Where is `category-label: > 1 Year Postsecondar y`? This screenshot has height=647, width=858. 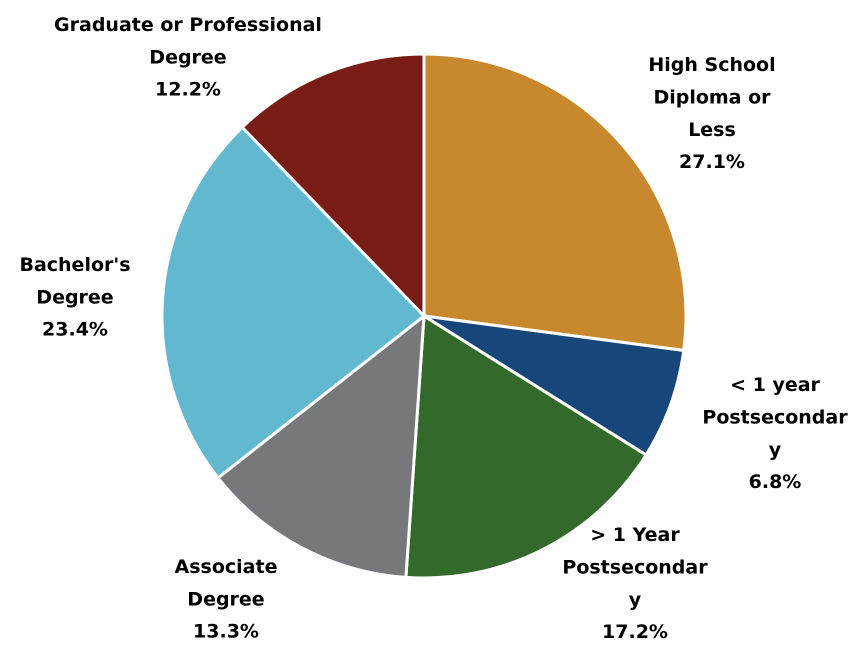
category-label: > 1 Year Postsecondar y is located at coordinates (635, 567).